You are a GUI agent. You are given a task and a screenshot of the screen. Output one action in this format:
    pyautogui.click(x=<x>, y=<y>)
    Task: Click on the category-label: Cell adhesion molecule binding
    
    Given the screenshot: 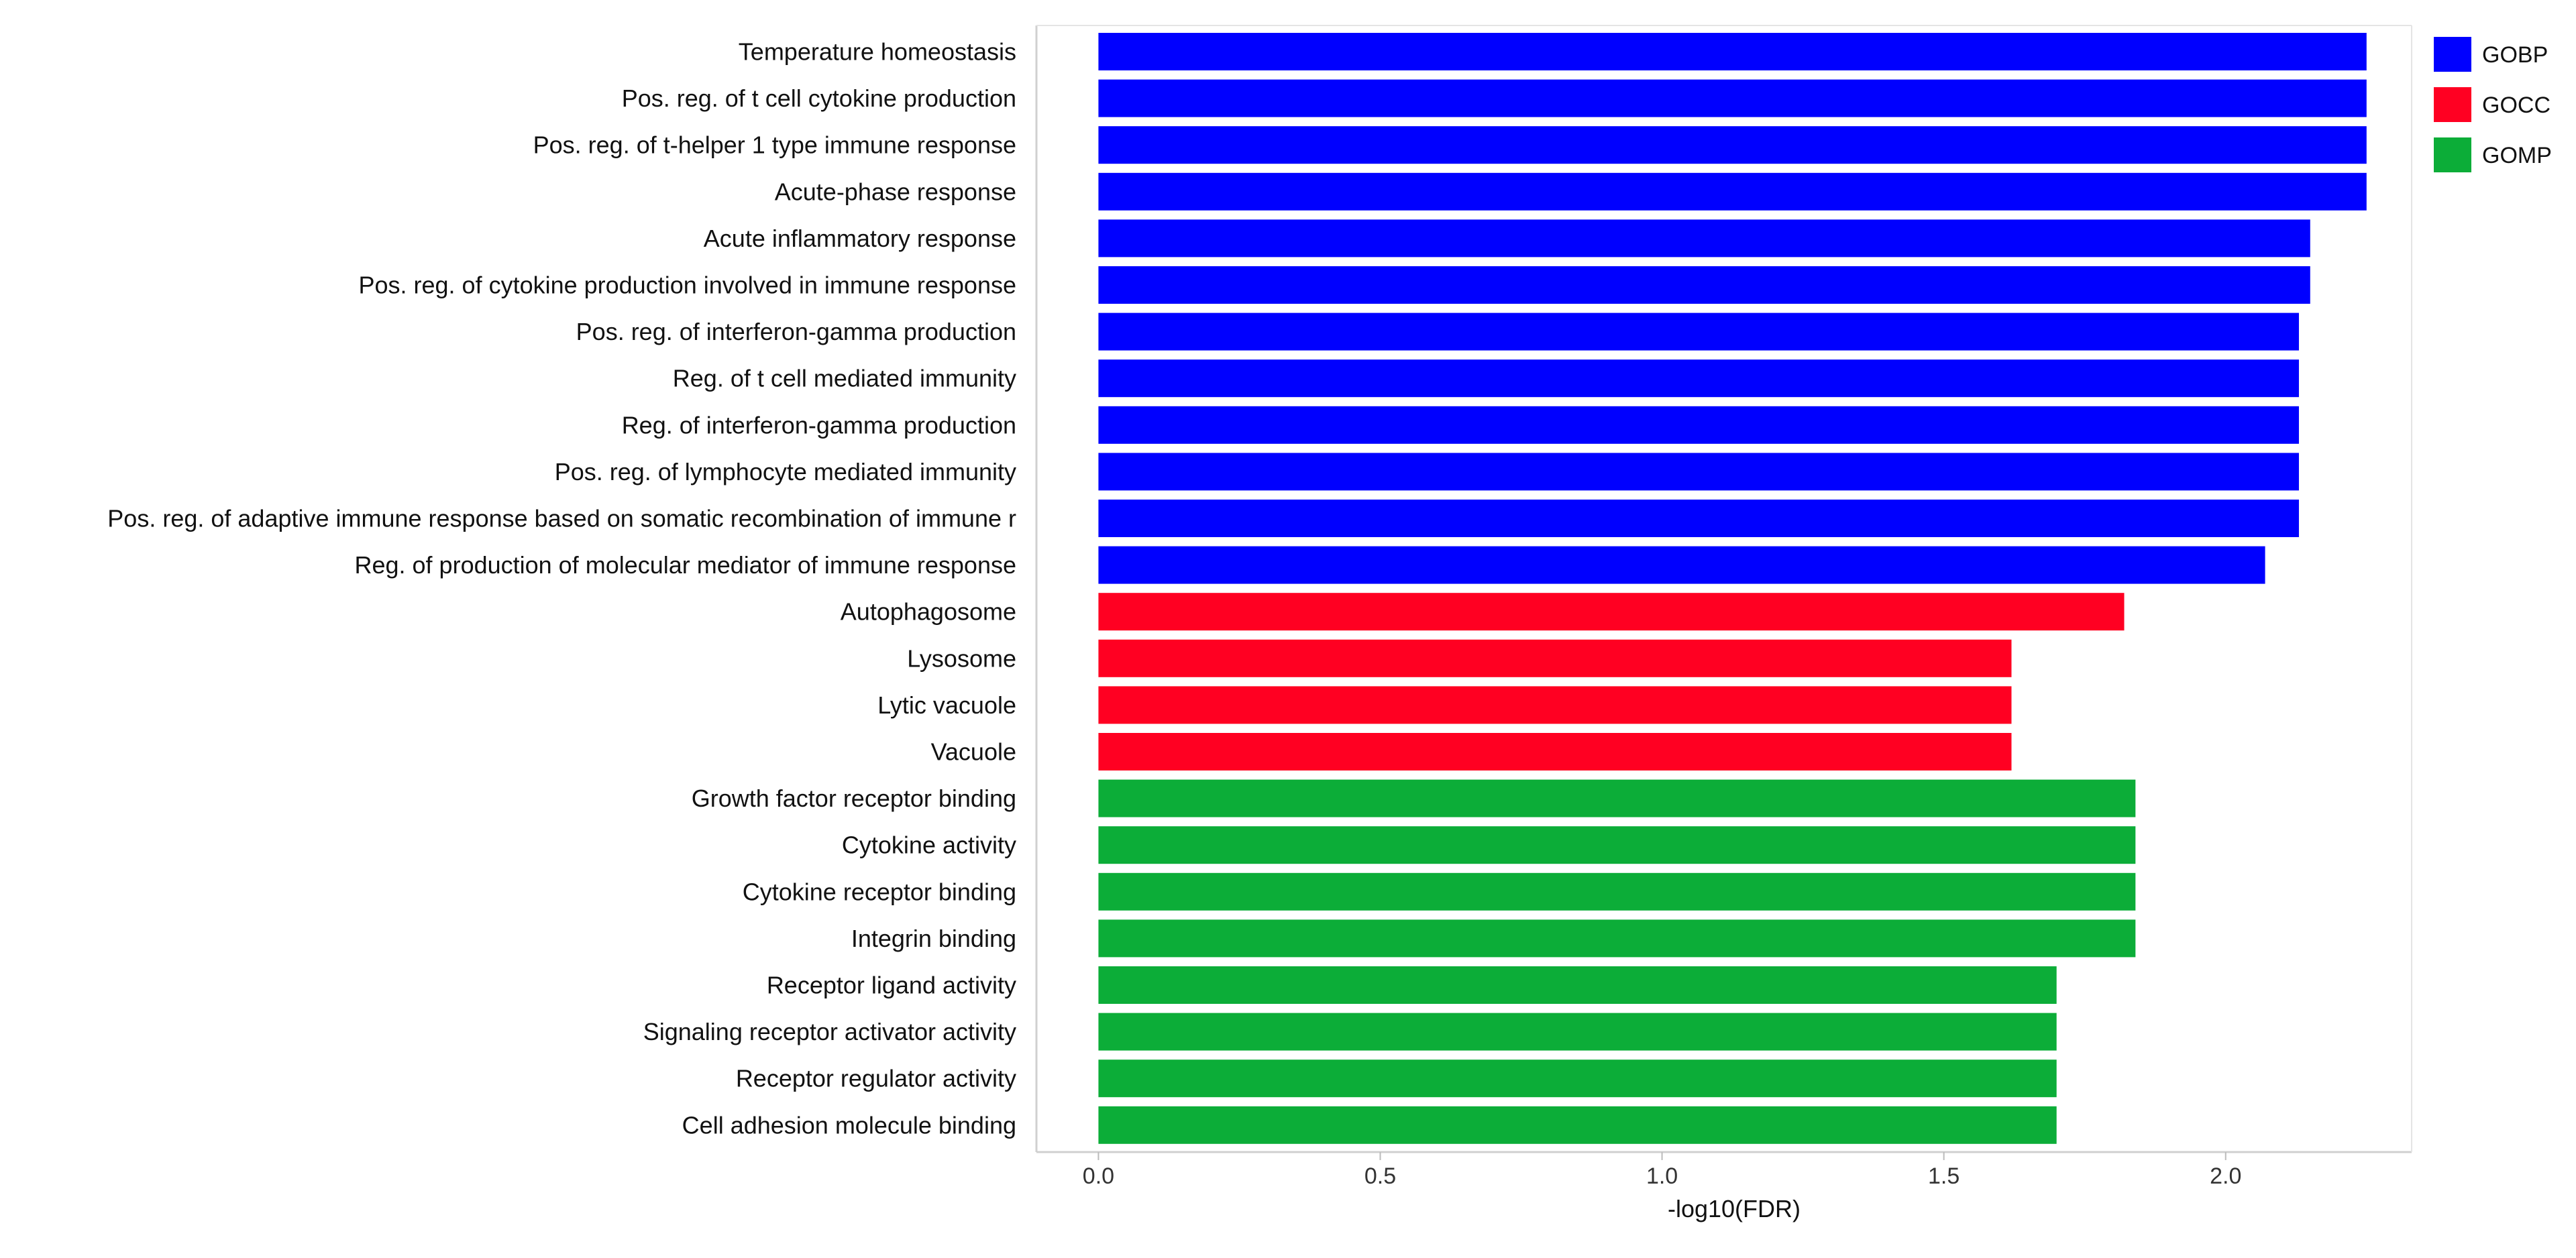 What is the action you would take?
    pyautogui.click(x=849, y=1125)
    